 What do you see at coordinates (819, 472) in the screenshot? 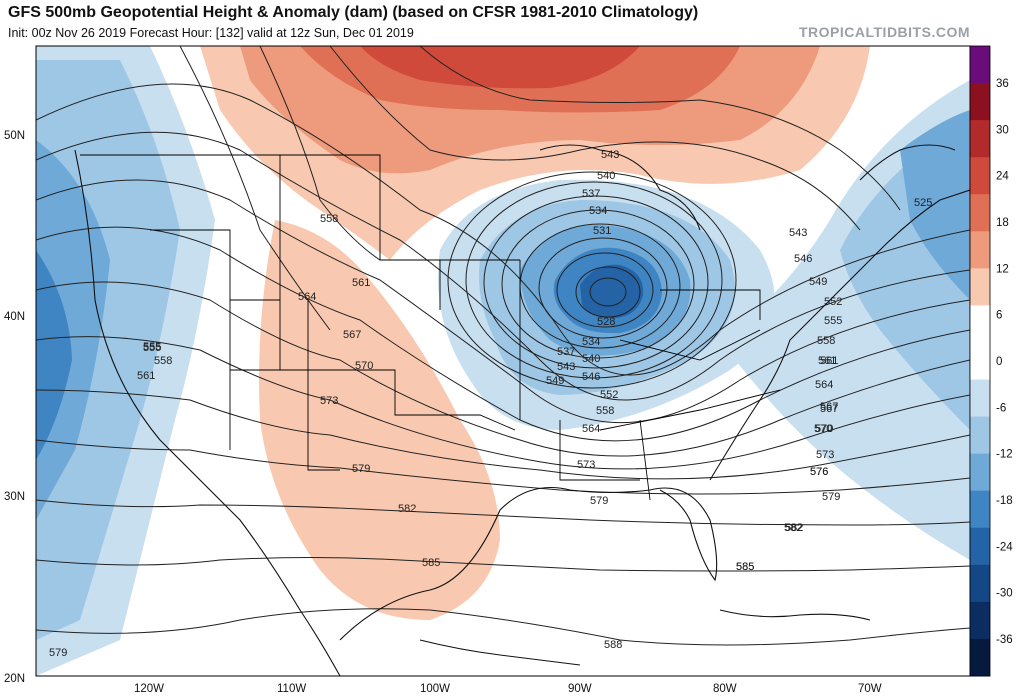
I see `contour-label: 576` at bounding box center [819, 472].